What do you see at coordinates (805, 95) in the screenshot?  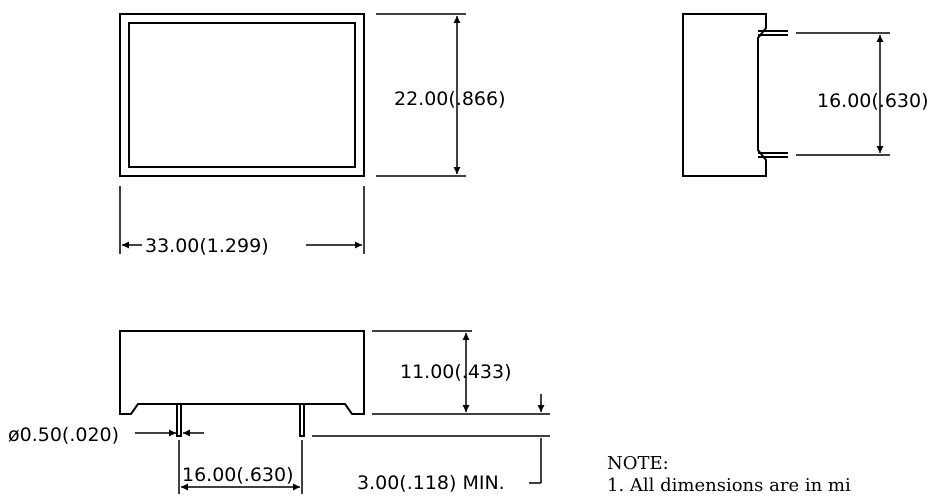 I see `side-view: 16.00(.630)` at bounding box center [805, 95].